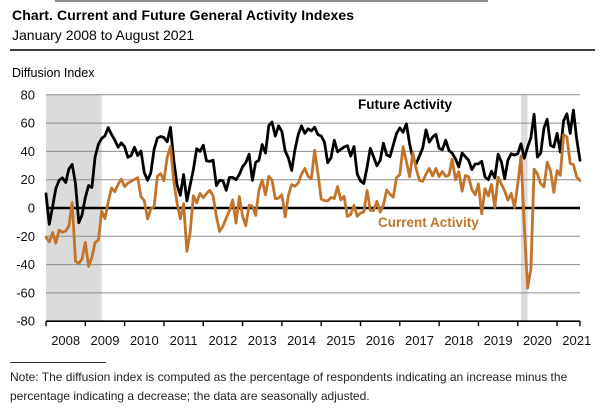 Image resolution: width=600 pixels, height=417 pixels. I want to click on x-tick-label: 2018, so click(458, 340).